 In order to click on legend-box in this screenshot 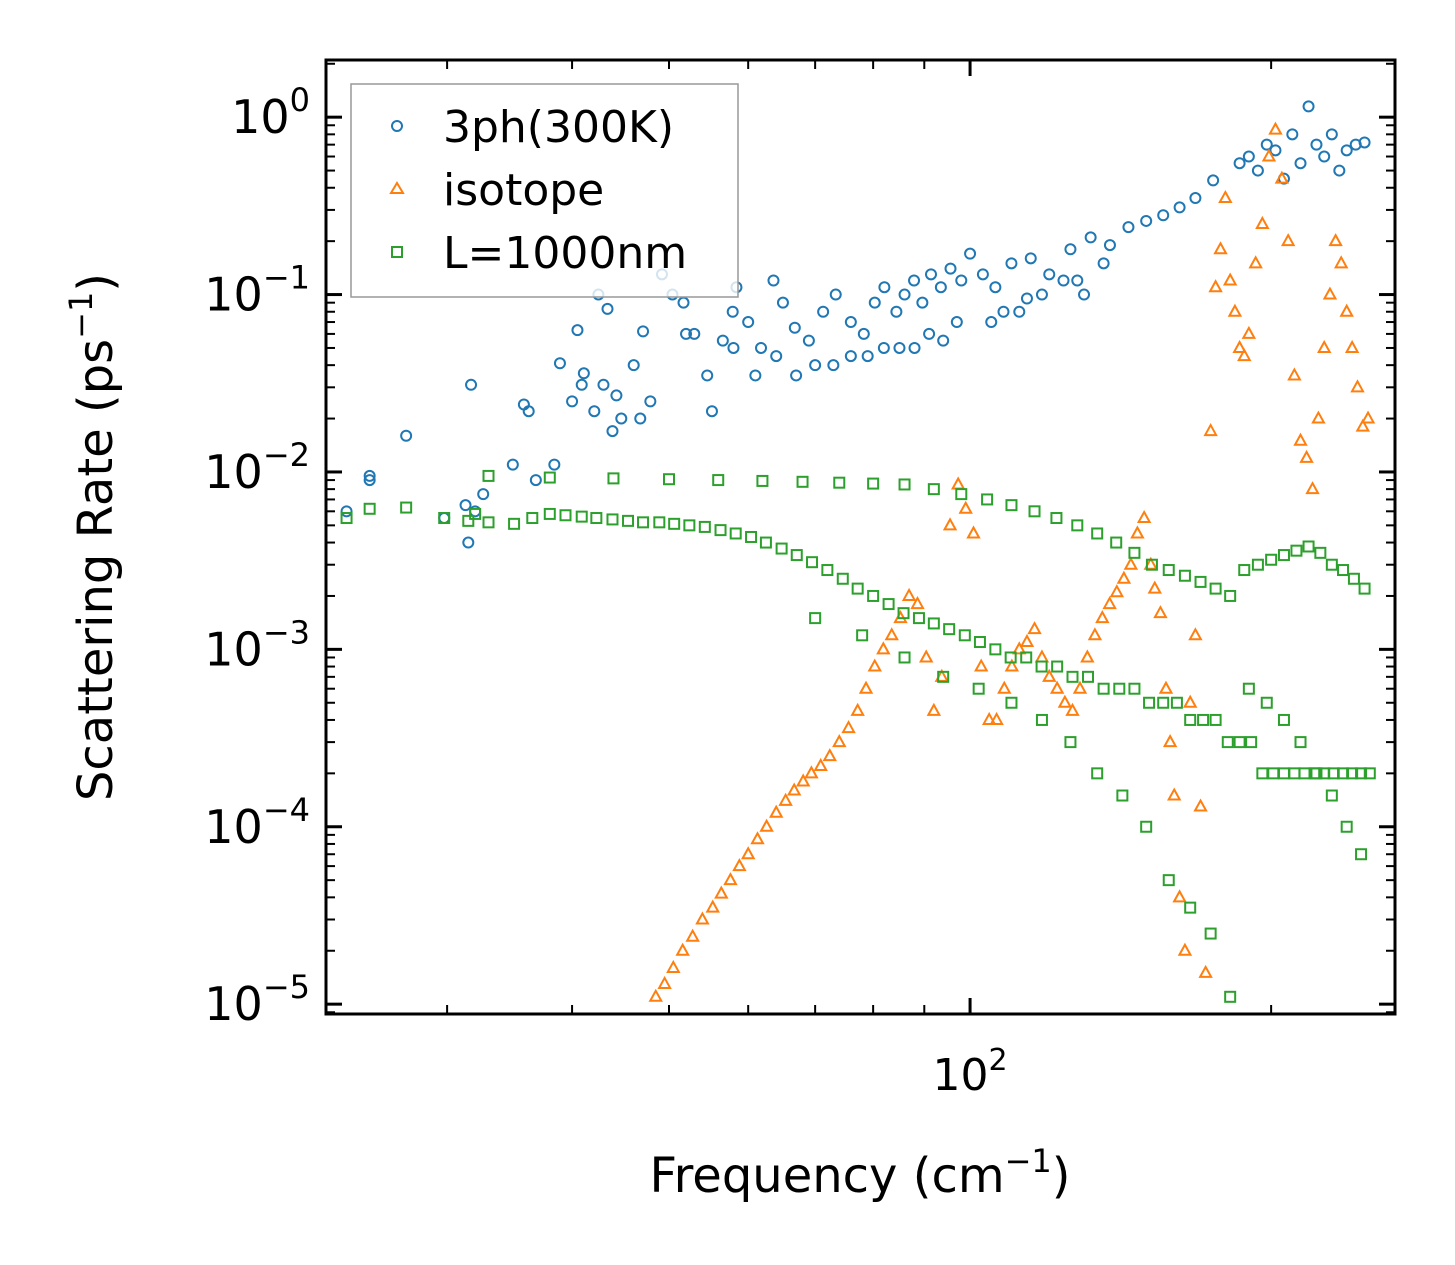, I will do `click(544, 190)`.